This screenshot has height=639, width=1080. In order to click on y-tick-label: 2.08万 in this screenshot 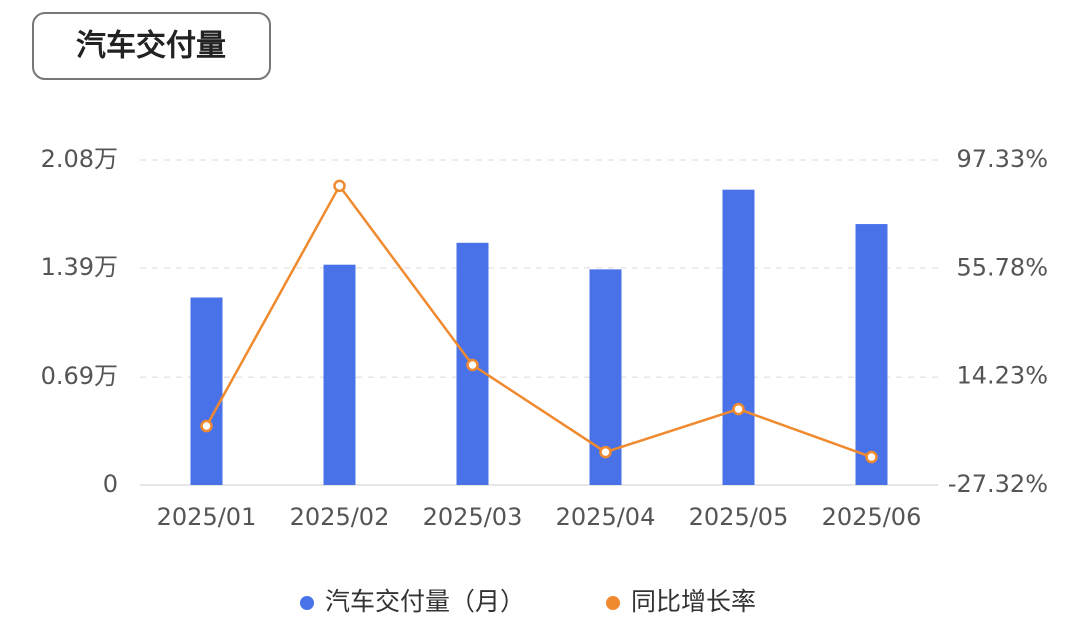, I will do `click(79, 159)`.